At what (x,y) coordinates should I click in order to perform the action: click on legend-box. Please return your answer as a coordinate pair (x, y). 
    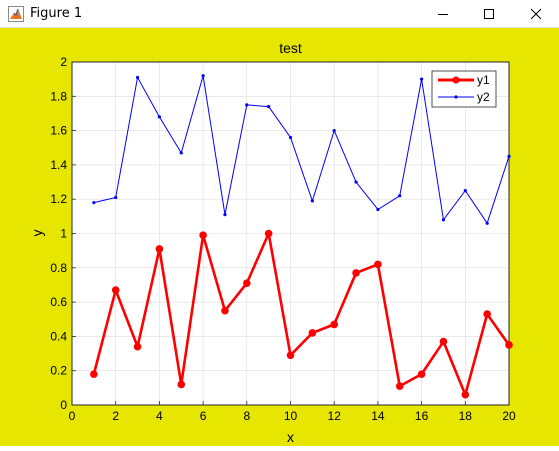
    Looking at the image, I should click on (464, 89).